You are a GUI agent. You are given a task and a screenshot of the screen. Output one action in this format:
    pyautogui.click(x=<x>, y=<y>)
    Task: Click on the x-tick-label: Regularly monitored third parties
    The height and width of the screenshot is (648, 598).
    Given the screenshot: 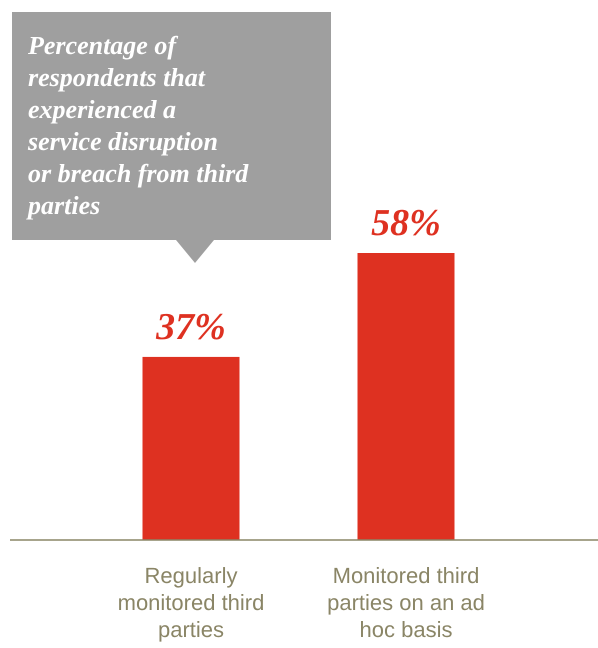 What is the action you would take?
    pyautogui.click(x=191, y=602)
    